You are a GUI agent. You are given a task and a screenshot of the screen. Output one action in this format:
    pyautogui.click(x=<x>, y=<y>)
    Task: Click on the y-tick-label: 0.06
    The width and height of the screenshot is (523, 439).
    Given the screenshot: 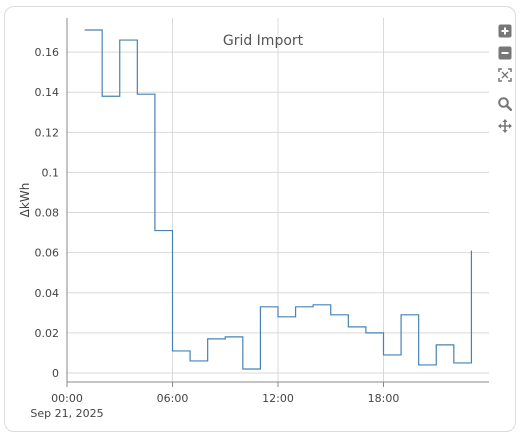 What is the action you would take?
    pyautogui.click(x=47, y=253)
    